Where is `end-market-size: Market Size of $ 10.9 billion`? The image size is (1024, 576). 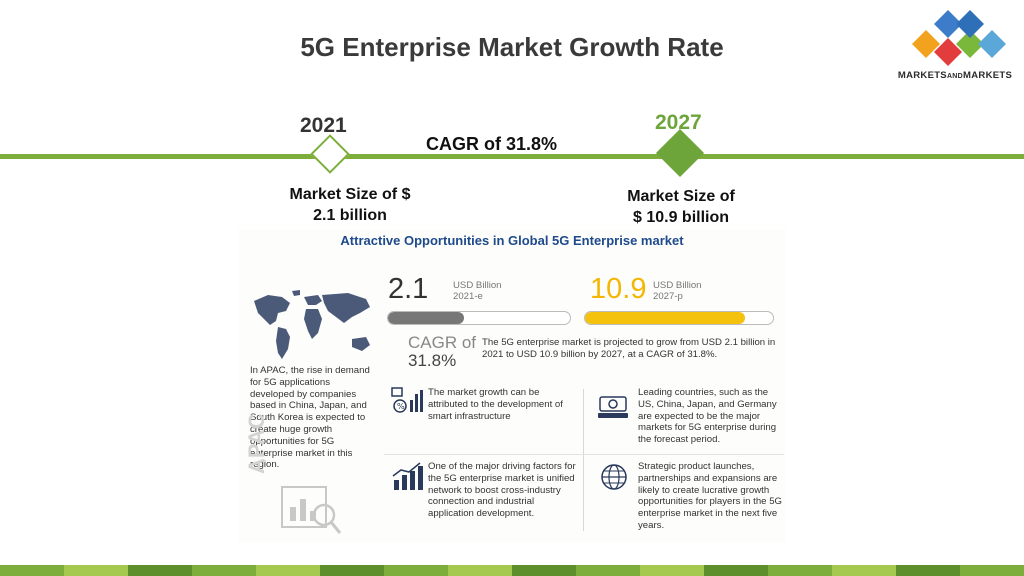
end-market-size: Market Size of $ 10.9 billion is located at coordinates (681, 207).